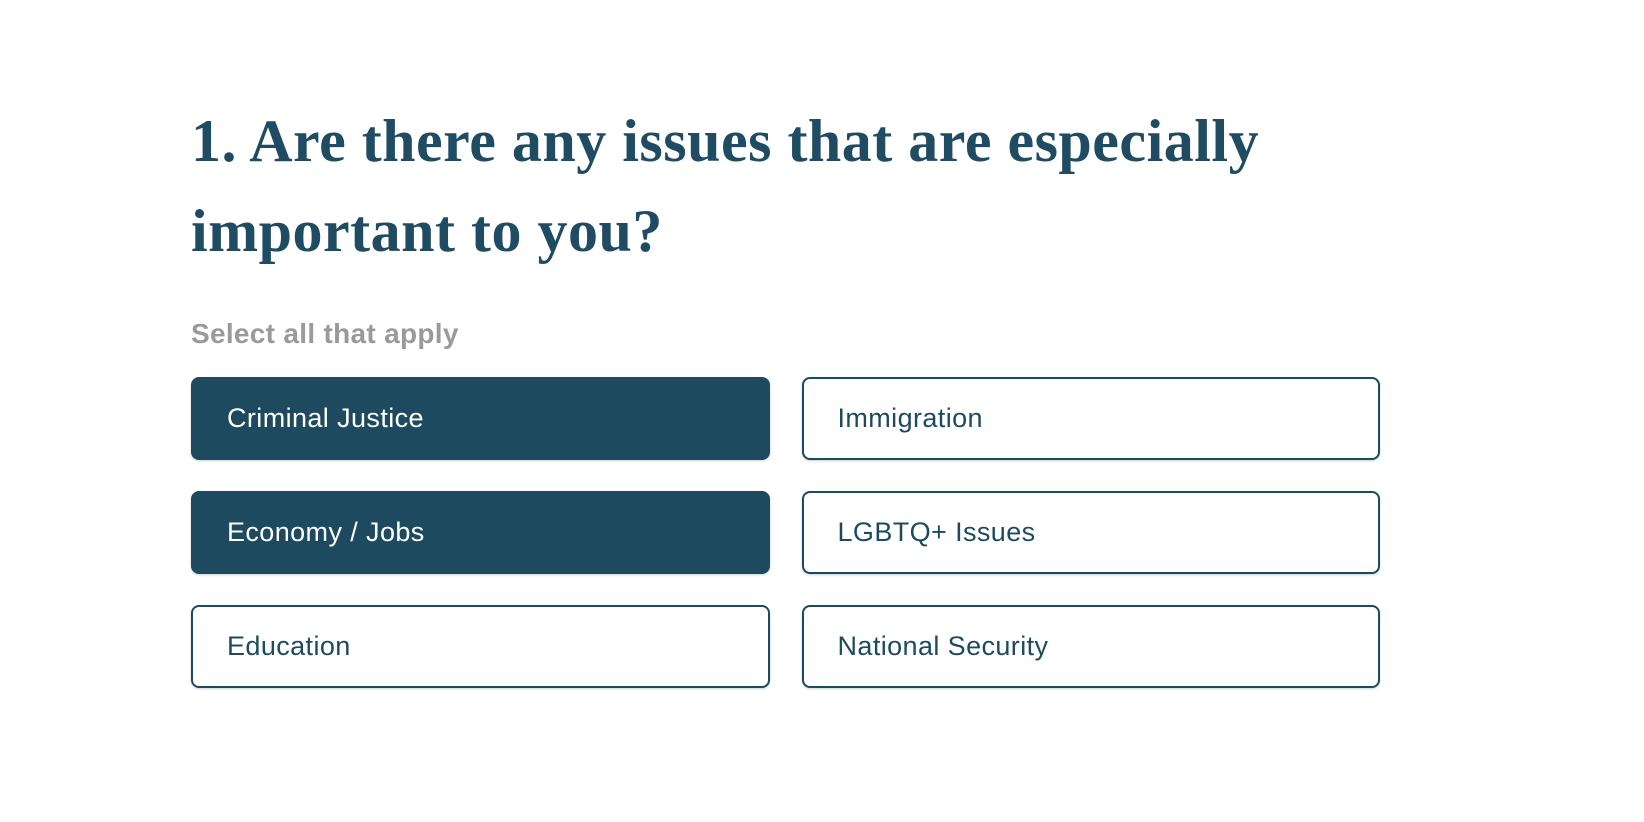 This screenshot has width=1644, height=822. Describe the element at coordinates (910, 418) in the screenshot. I see `option-label: Immigration` at that location.